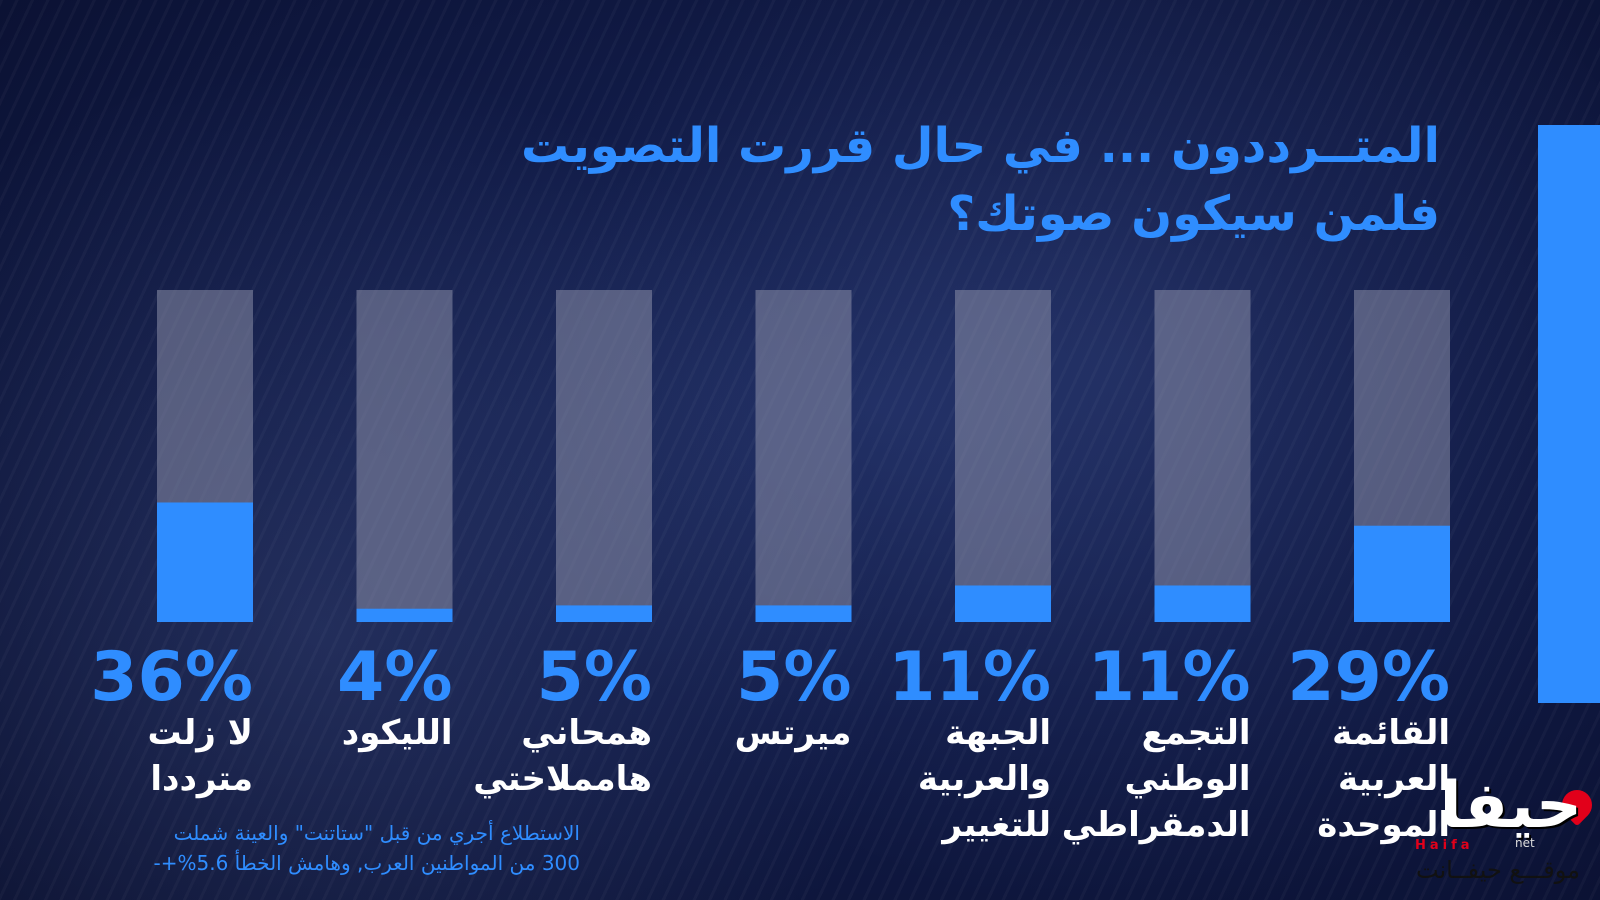 This screenshot has height=900, width=1600. I want to click on value-label: 36%, so click(171, 677).